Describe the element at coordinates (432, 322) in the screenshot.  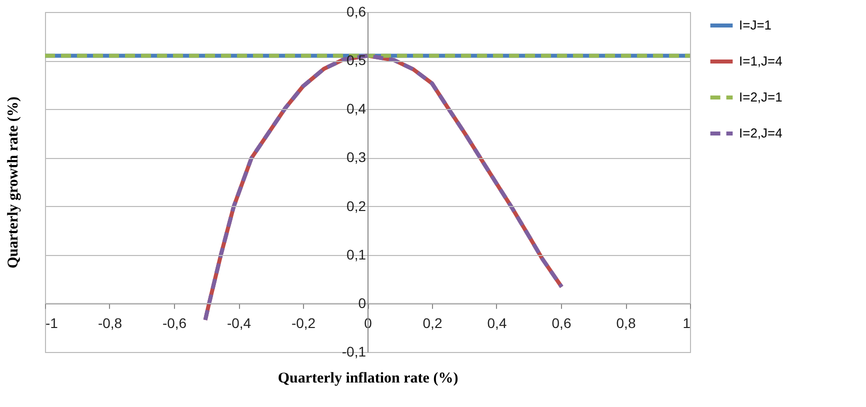
I see `x-tick-label: 0,2` at that location.